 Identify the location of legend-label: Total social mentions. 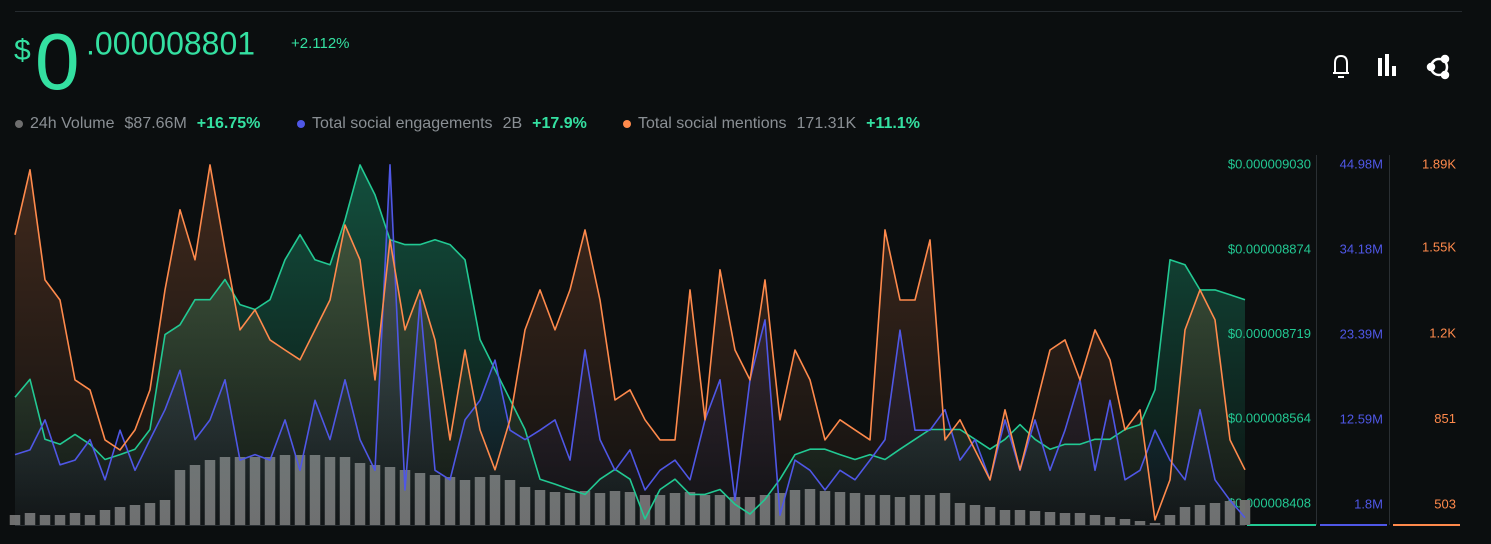
(712, 123).